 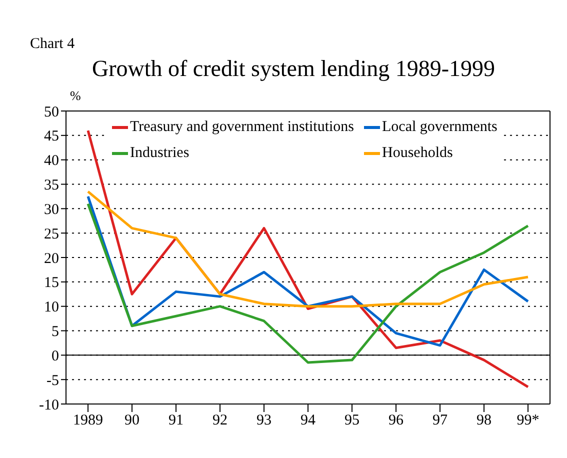 I want to click on x-tick-label: 97, so click(x=440, y=420).